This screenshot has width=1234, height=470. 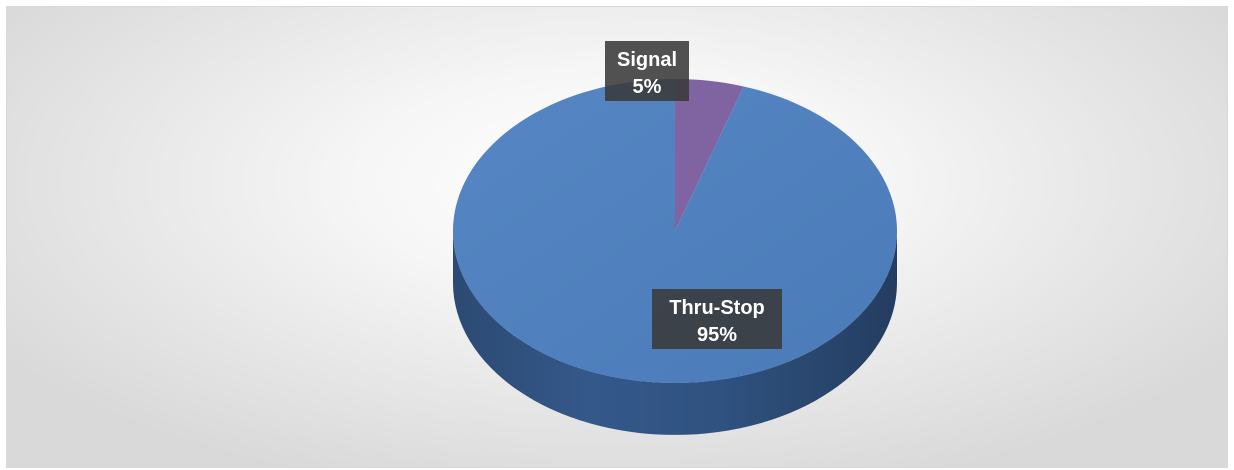 What do you see at coordinates (647, 87) in the screenshot?
I see `data-label-value: 5%` at bounding box center [647, 87].